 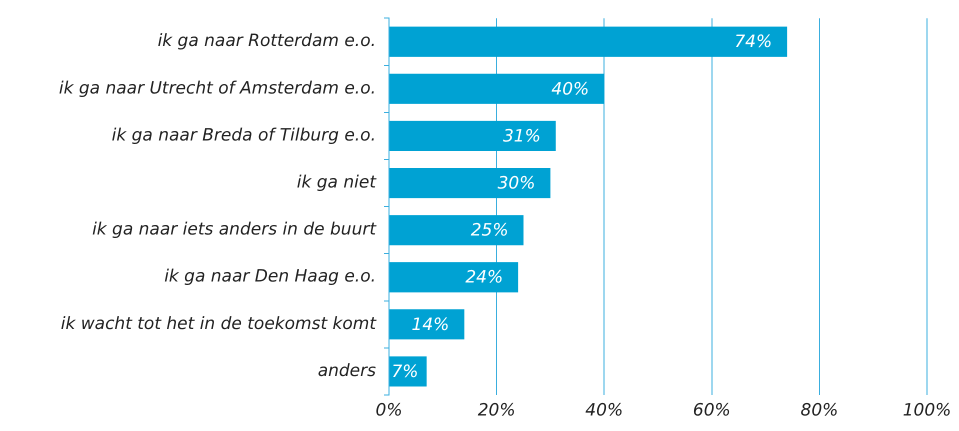 I want to click on data-label: 40%, so click(x=570, y=89).